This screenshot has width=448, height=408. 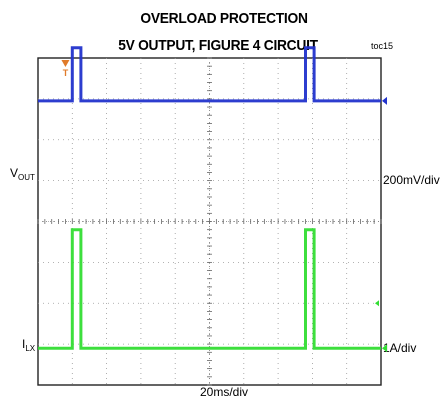 What do you see at coordinates (224, 392) in the screenshot?
I see `x-scale-label: 20ms/div` at bounding box center [224, 392].